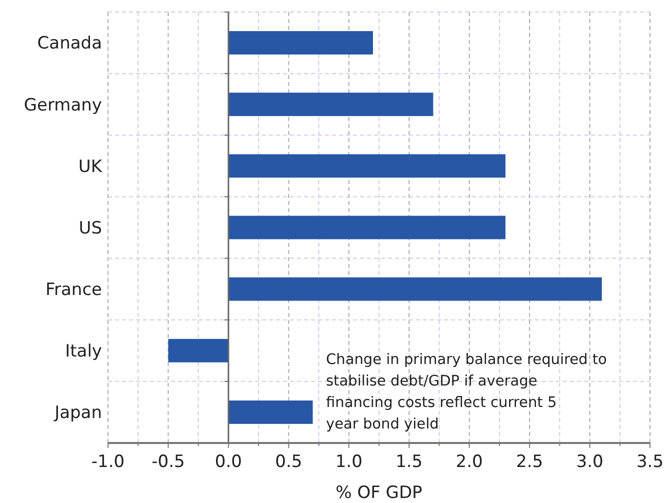 This screenshot has height=503, width=667. Describe the element at coordinates (469, 462) in the screenshot. I see `x-tick-label: 2.0` at that location.